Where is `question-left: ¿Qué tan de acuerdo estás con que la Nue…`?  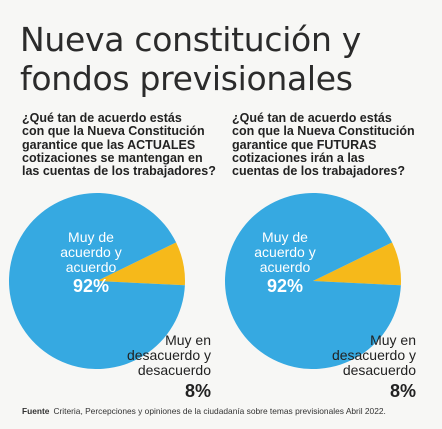 question-left: ¿Qué tan de acuerdo estás con que la Nue… is located at coordinates (119, 145).